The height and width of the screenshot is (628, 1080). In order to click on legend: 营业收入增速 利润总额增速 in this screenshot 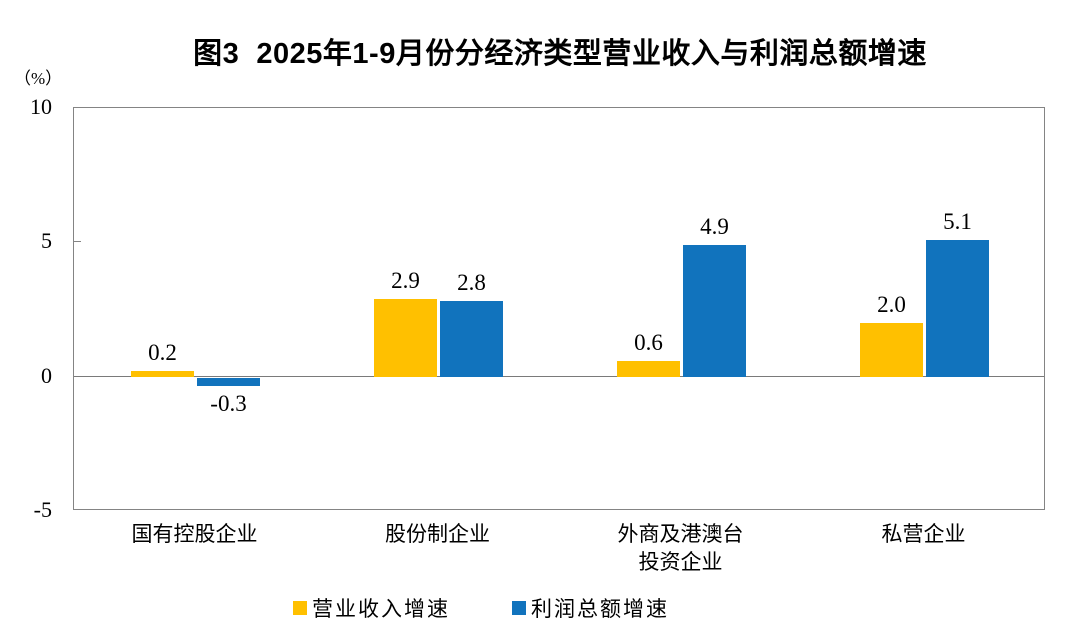, I will do `click(481, 609)`.